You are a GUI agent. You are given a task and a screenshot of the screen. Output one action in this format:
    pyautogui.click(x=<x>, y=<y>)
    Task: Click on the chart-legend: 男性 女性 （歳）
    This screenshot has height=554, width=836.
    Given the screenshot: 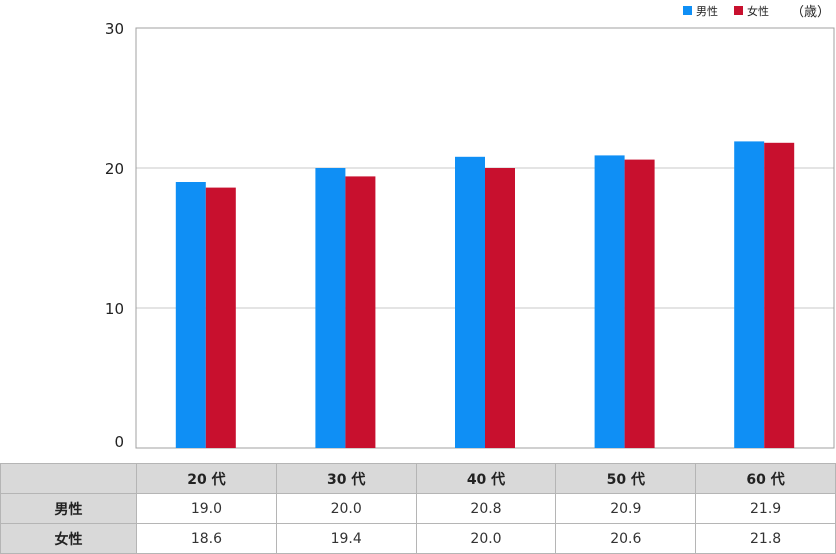 What is the action you would take?
    pyautogui.click(x=756, y=10)
    